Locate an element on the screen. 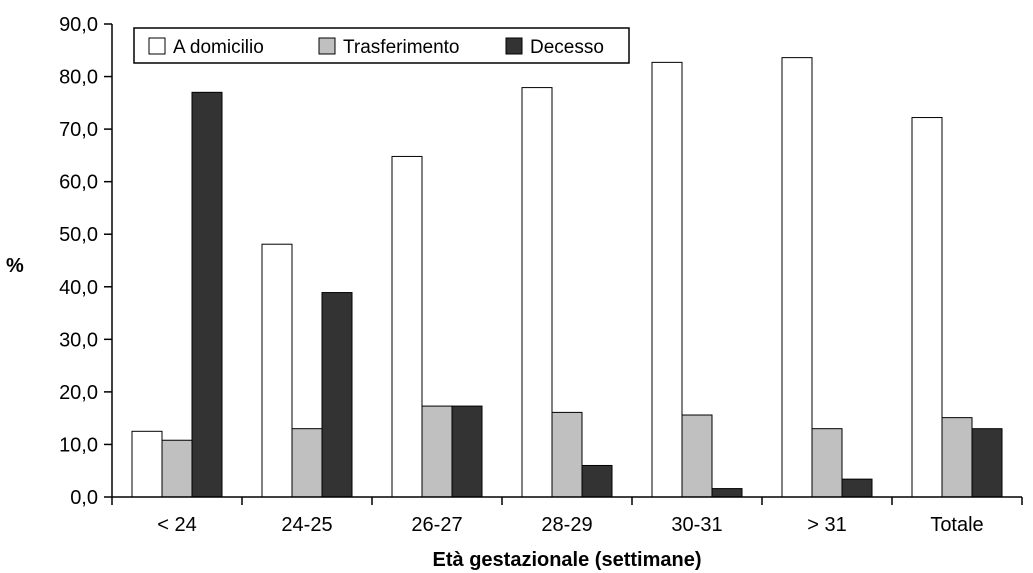  category-label: 28-29 is located at coordinates (566, 525).